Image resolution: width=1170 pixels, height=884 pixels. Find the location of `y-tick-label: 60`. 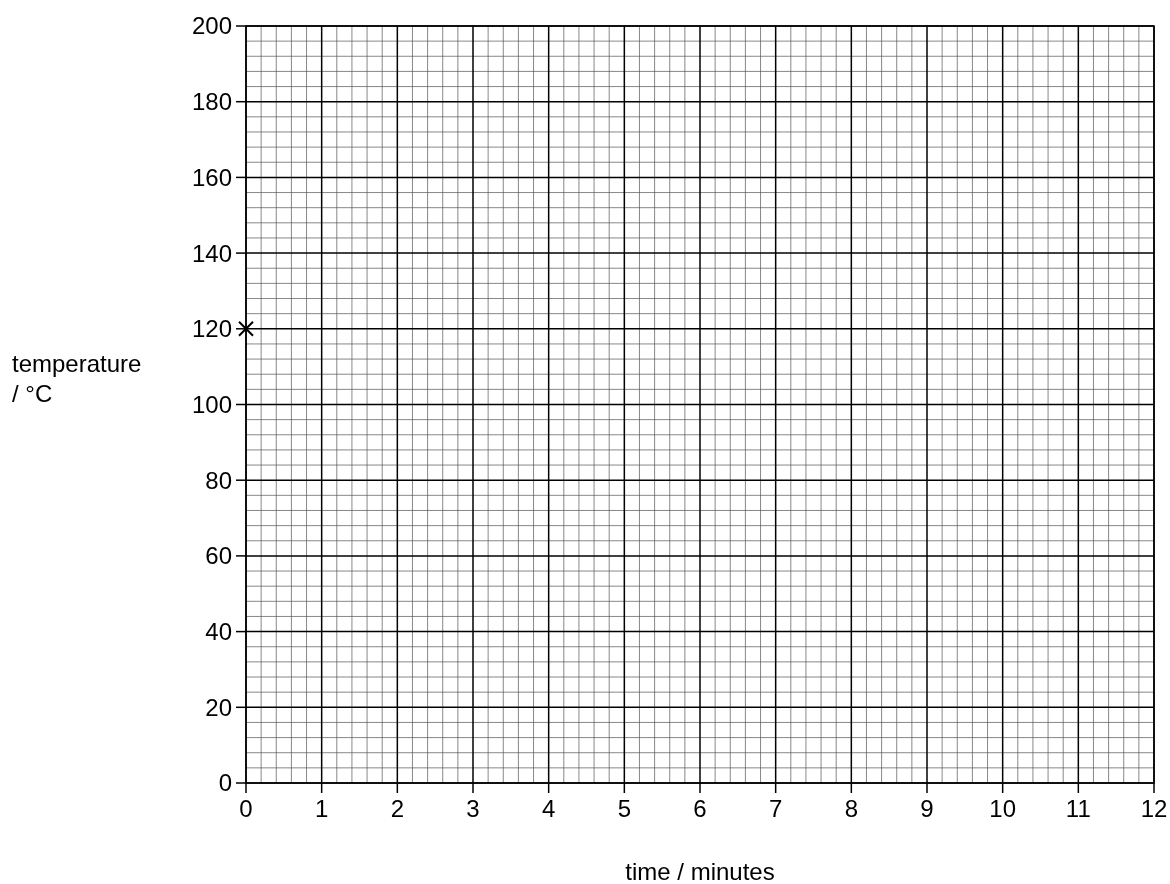

y-tick-label: 60 is located at coordinates (218, 556).